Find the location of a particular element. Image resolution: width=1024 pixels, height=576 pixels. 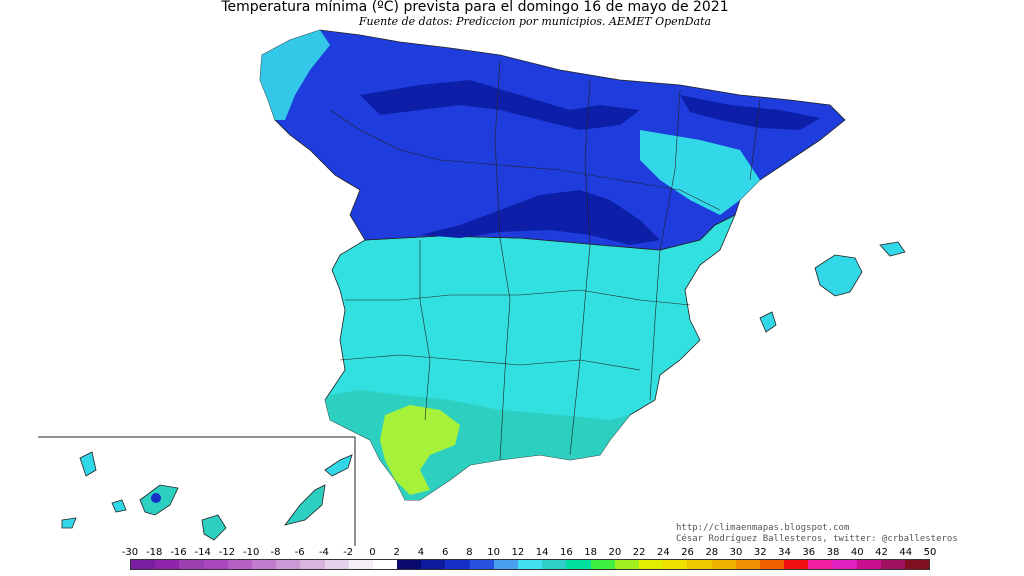

ebro-valley-zone is located at coordinates (700, 172).